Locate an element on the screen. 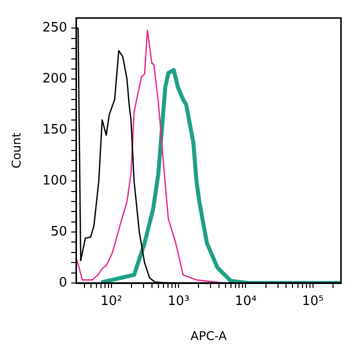 The width and height of the screenshot is (361, 356). y-tick-label: 0 is located at coordinates (63, 282).